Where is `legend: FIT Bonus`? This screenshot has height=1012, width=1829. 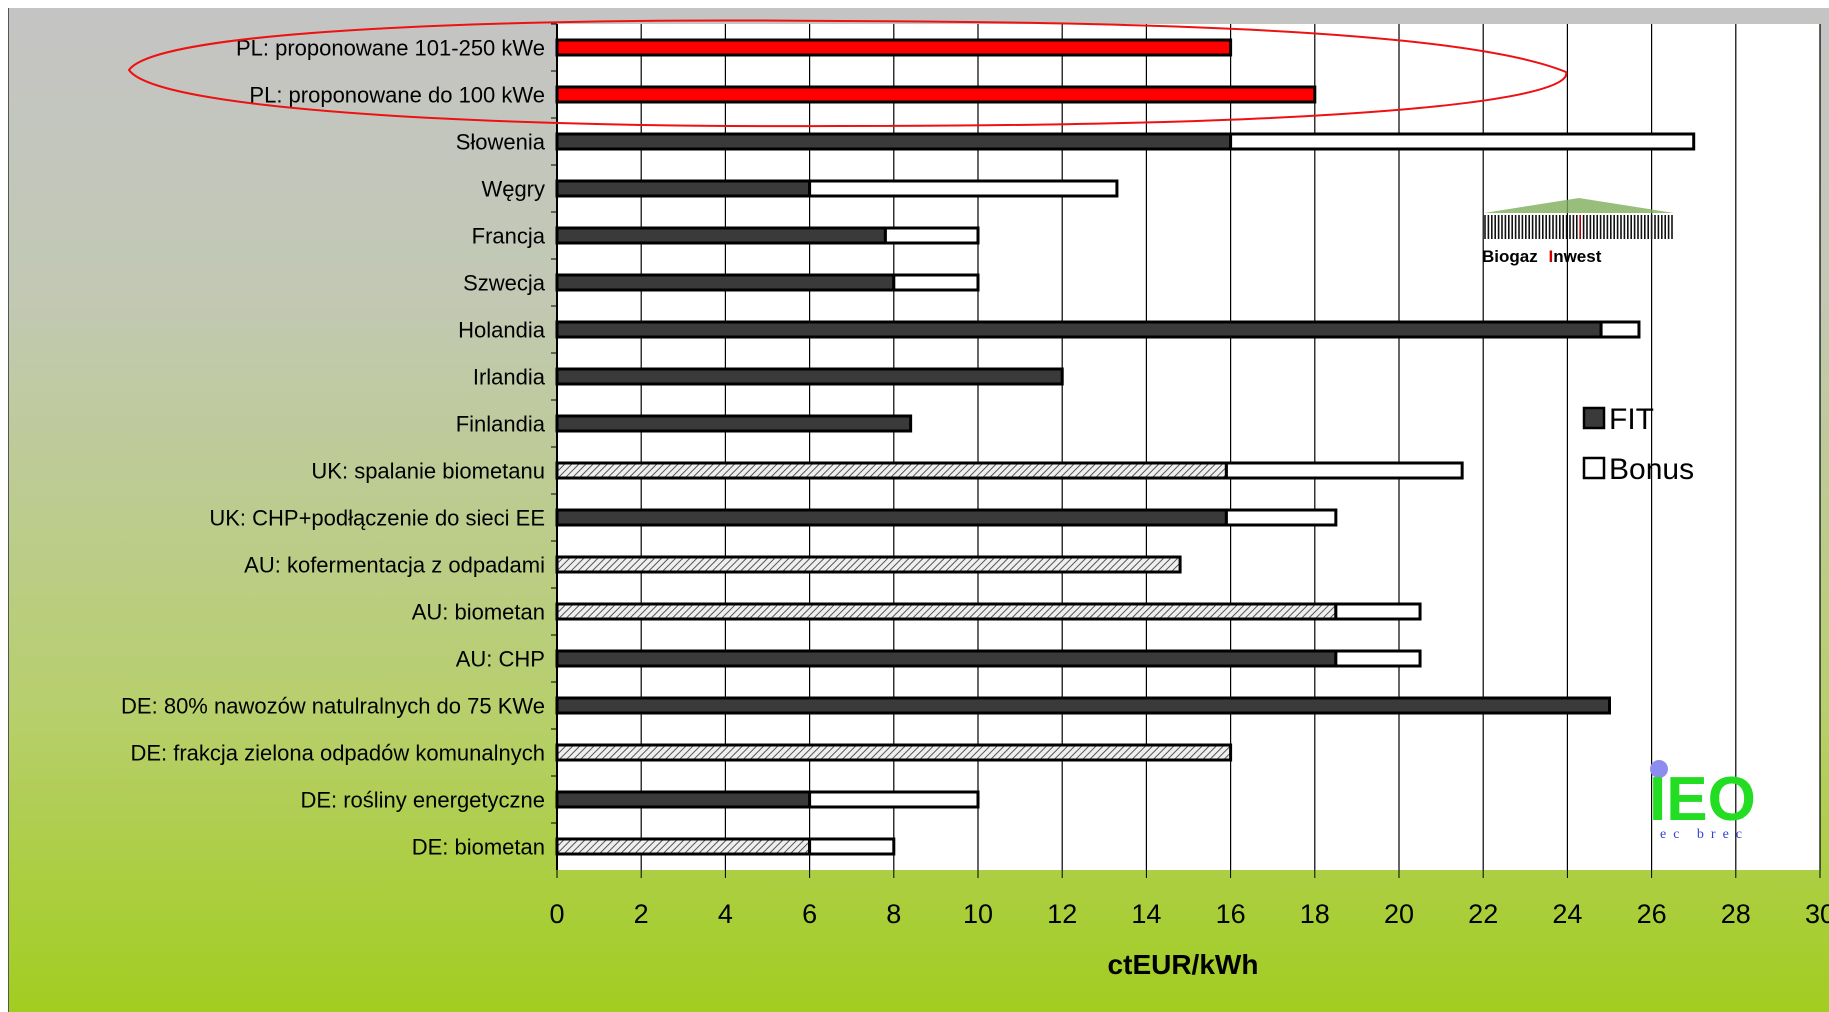
legend: FIT Bonus is located at coordinates (1638, 444).